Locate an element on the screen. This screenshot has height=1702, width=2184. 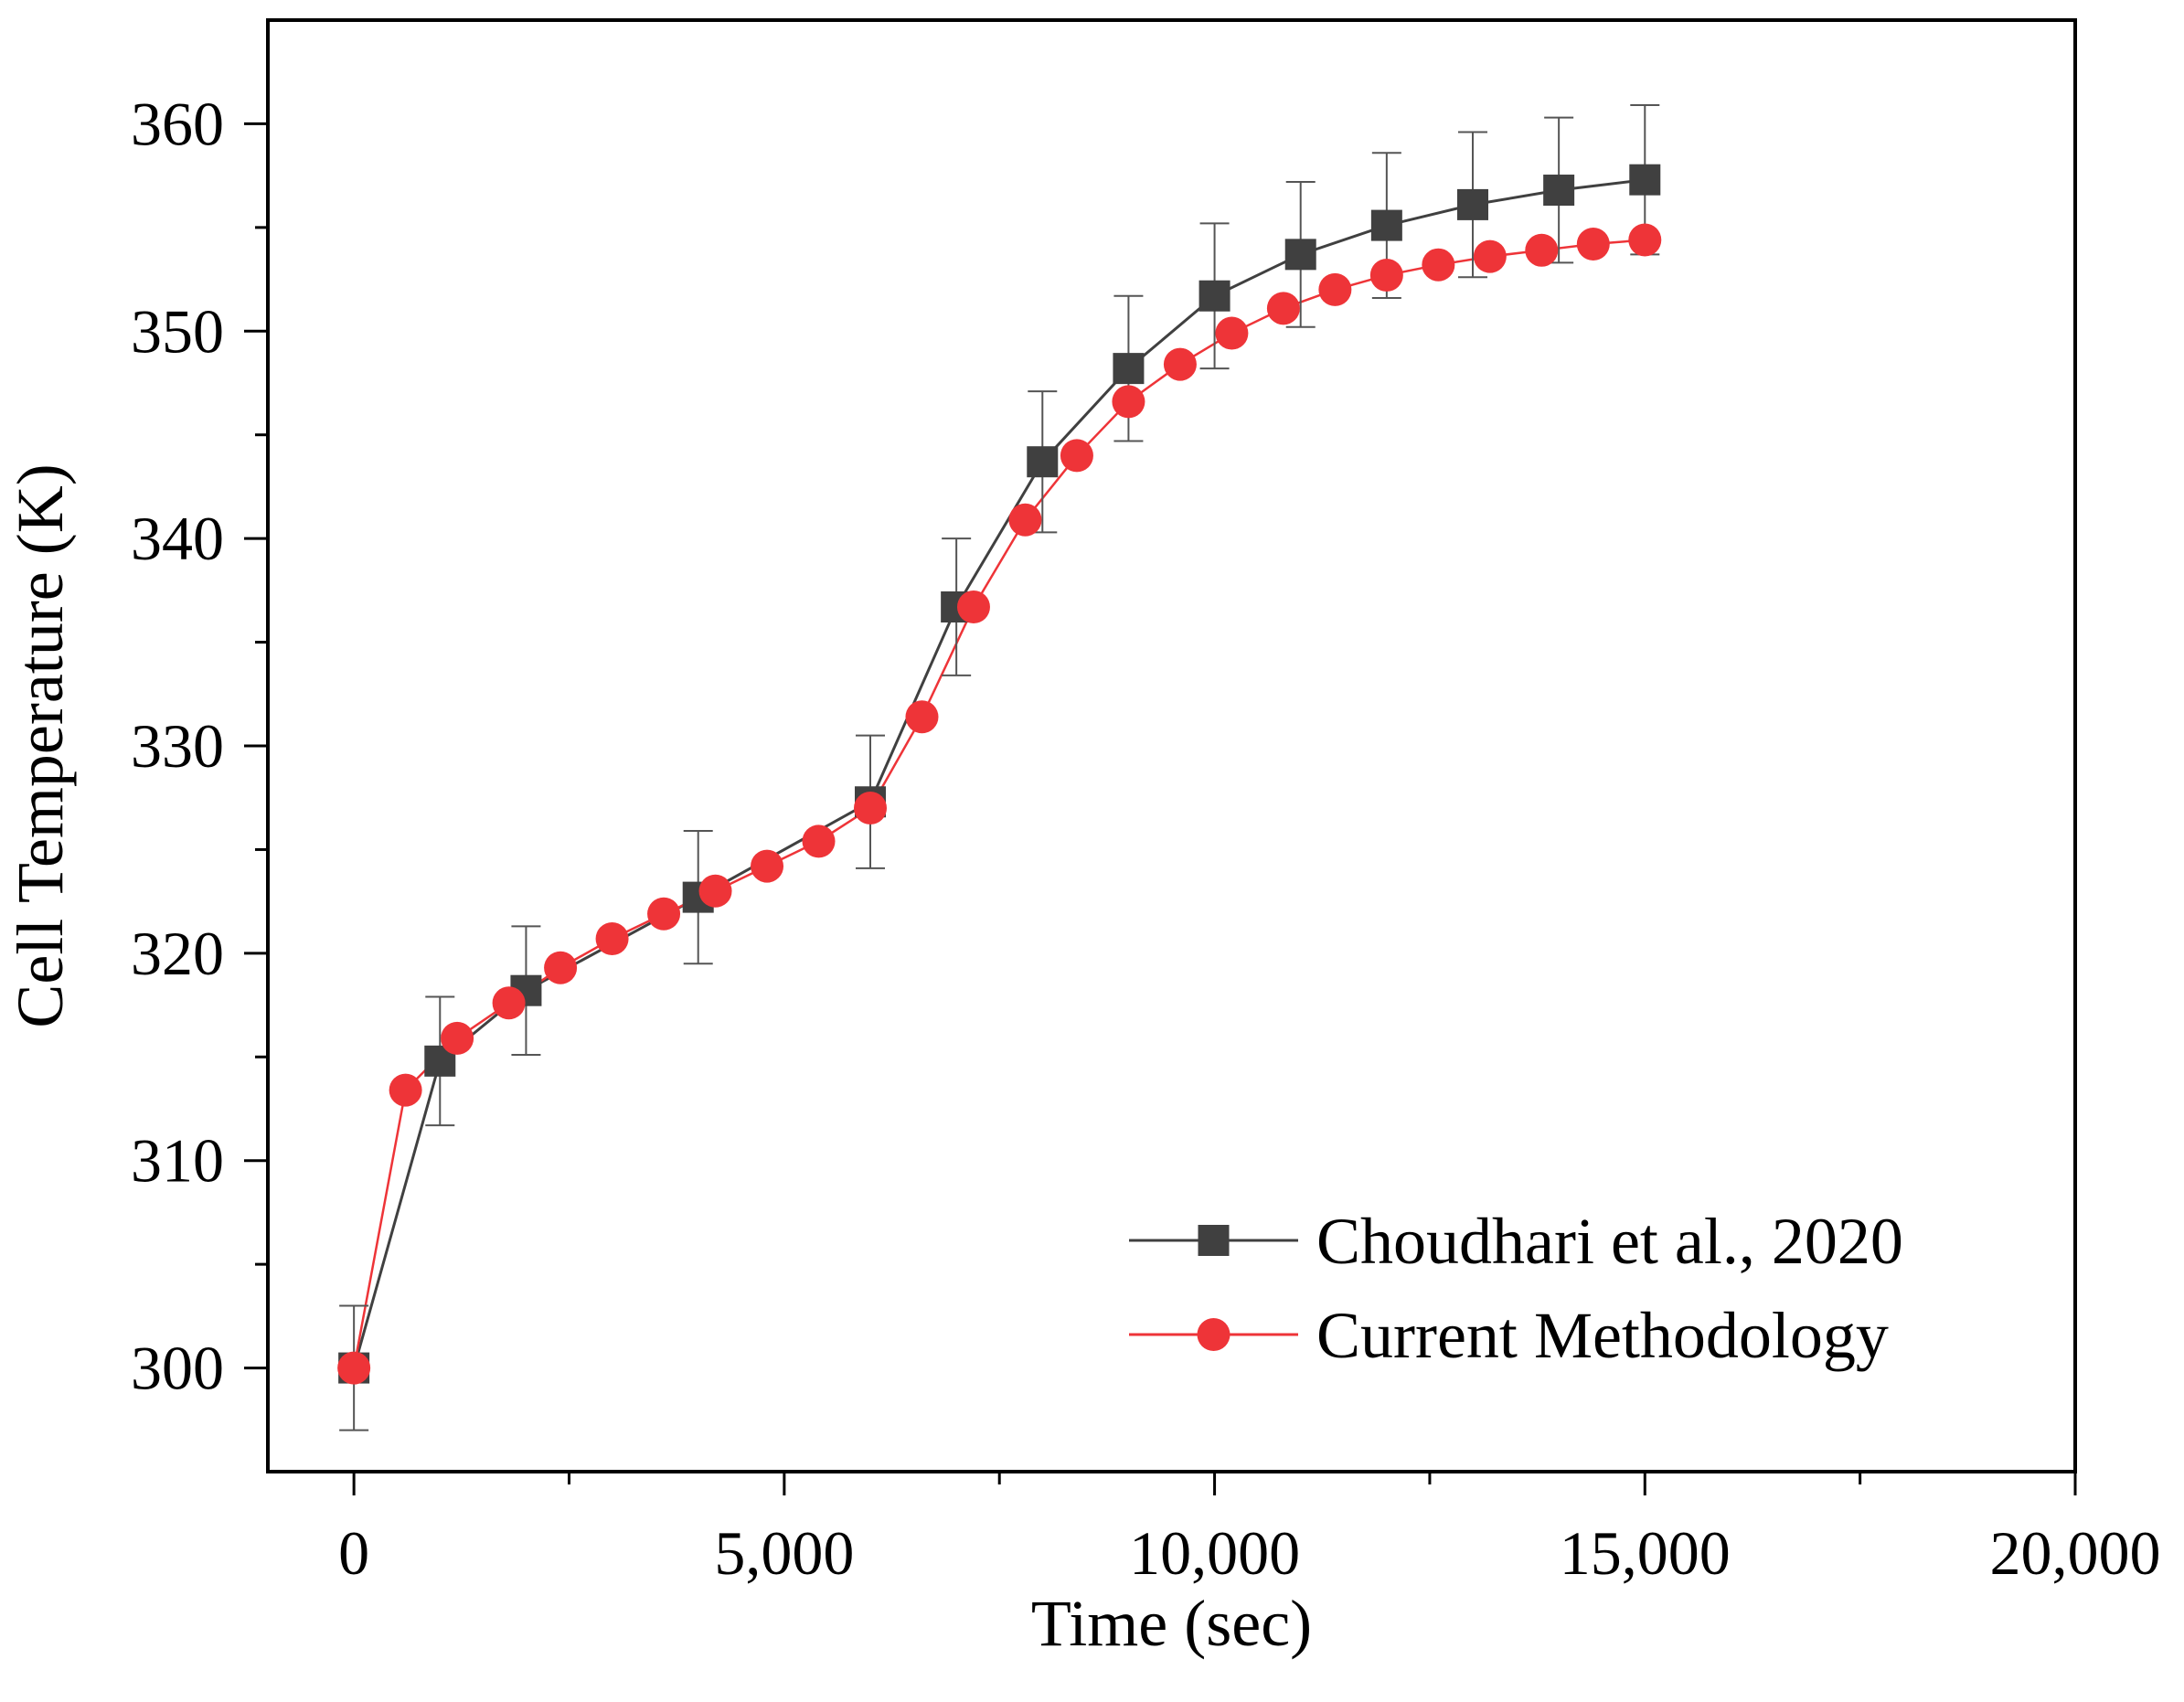
y-tick-label: 310 is located at coordinates (177, 1161).